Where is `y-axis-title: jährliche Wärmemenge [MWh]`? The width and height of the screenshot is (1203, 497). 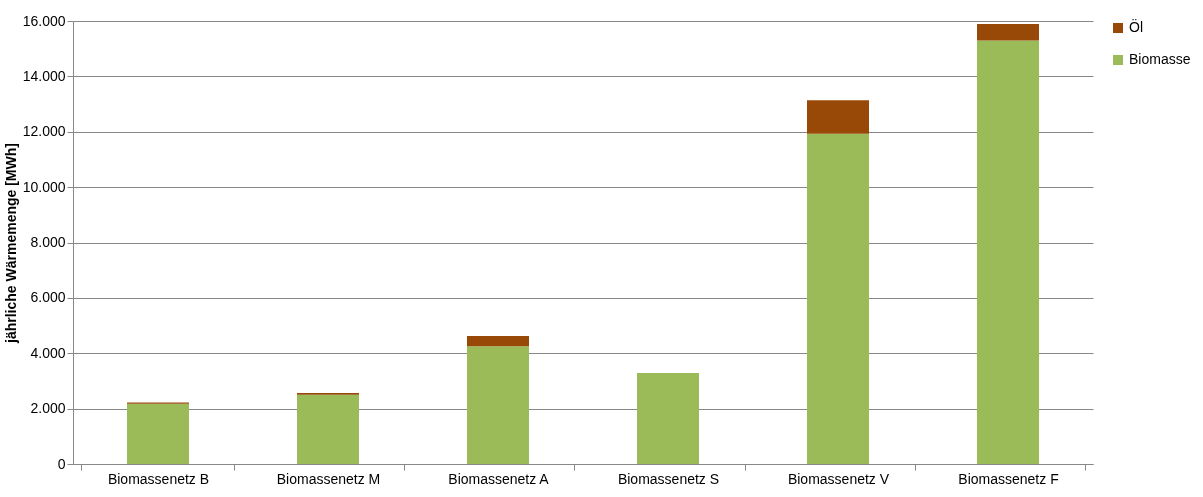 y-axis-title: jährliche Wärmemenge [MWh] is located at coordinates (10, 243).